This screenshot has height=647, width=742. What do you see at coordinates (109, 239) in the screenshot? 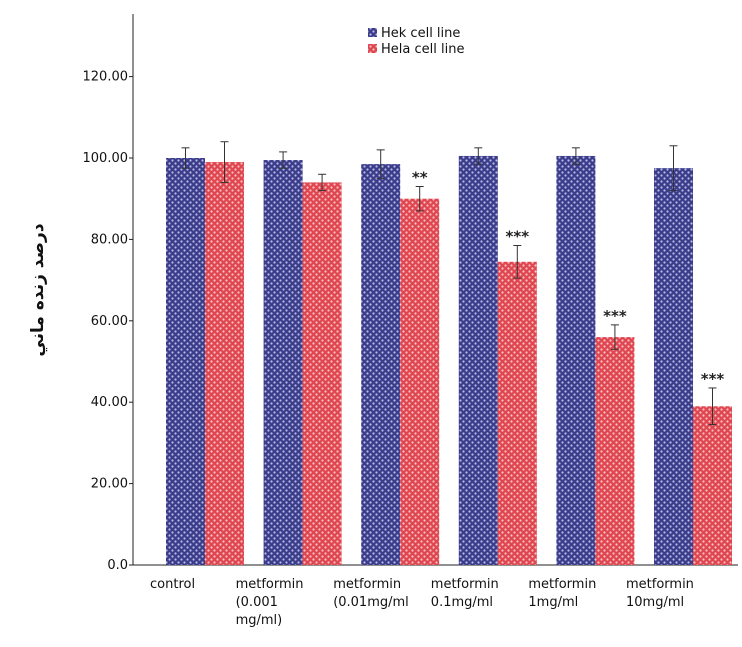
I see `y-tick-label: 80.00` at bounding box center [109, 239].